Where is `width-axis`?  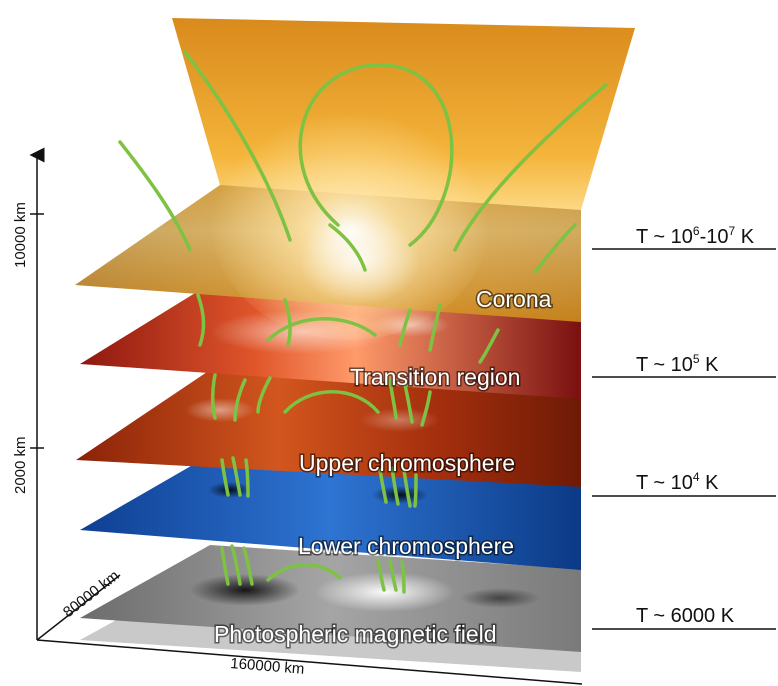
width-axis is located at coordinates (309, 662).